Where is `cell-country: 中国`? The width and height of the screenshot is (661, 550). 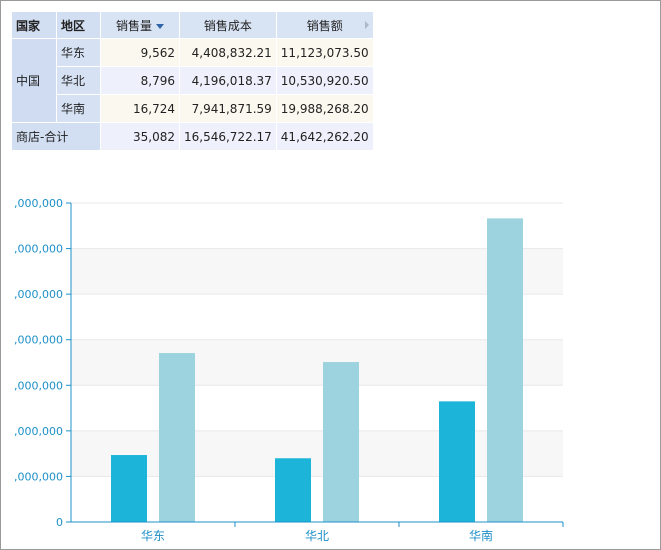
cell-country: 中国 is located at coordinates (34, 80).